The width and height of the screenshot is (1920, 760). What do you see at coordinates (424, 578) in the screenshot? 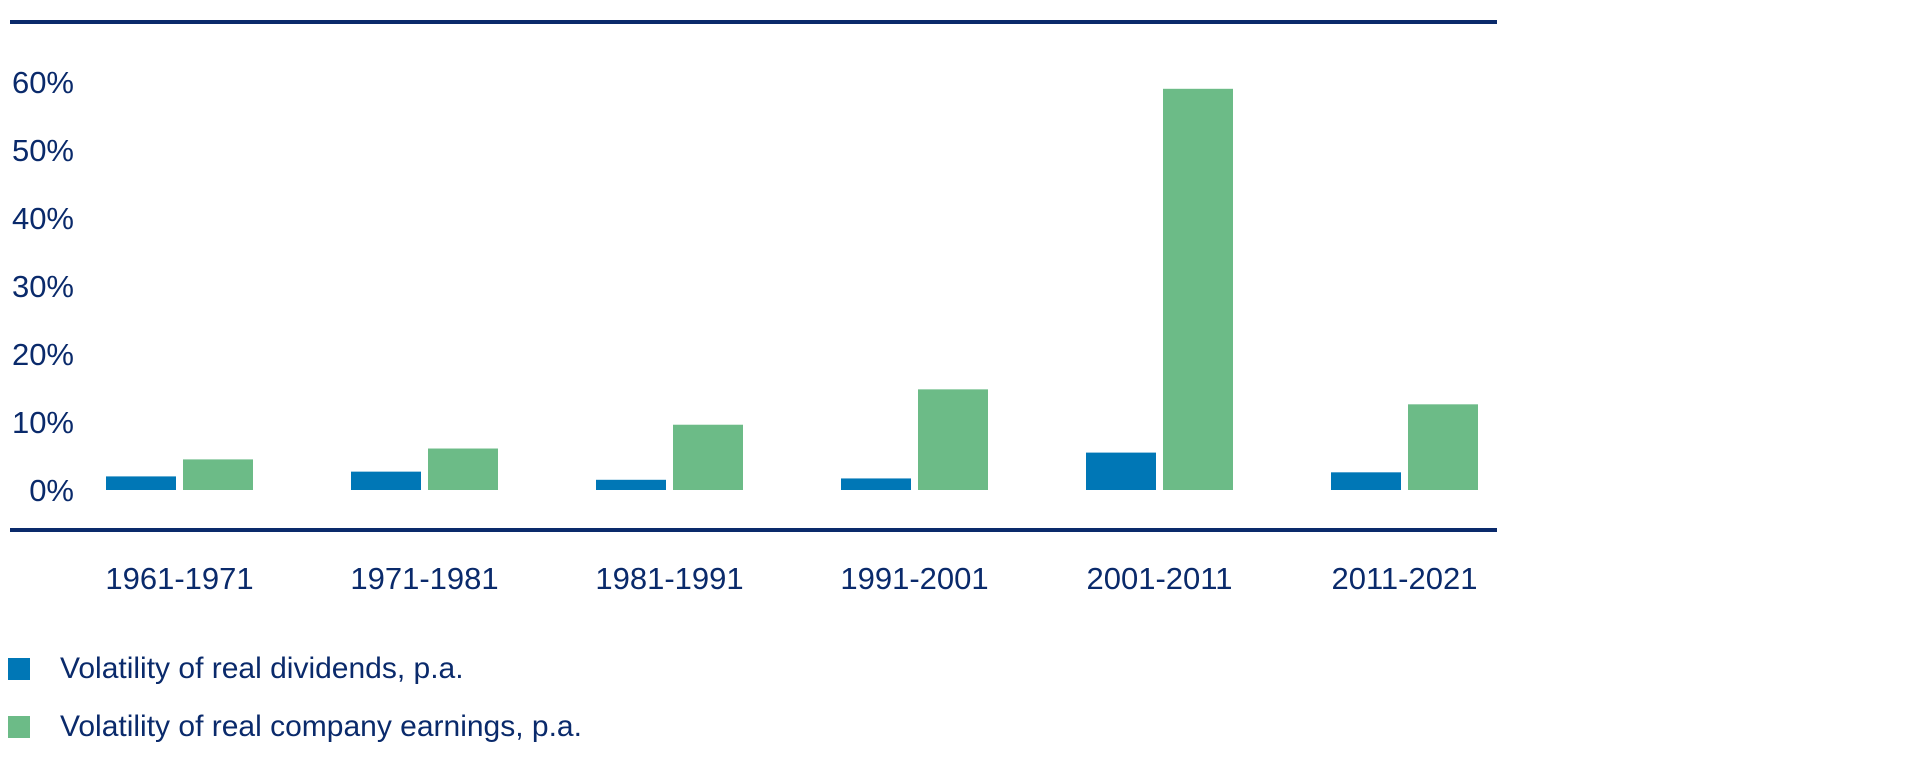
I see `x-tick-label: 1971-1981` at bounding box center [424, 578].